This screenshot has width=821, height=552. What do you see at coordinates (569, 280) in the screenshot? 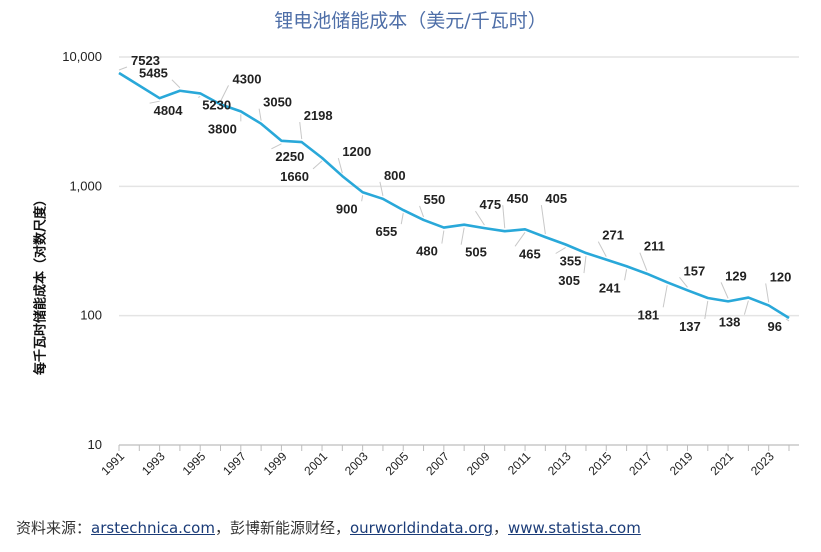
I see `data-label: 305` at bounding box center [569, 280].